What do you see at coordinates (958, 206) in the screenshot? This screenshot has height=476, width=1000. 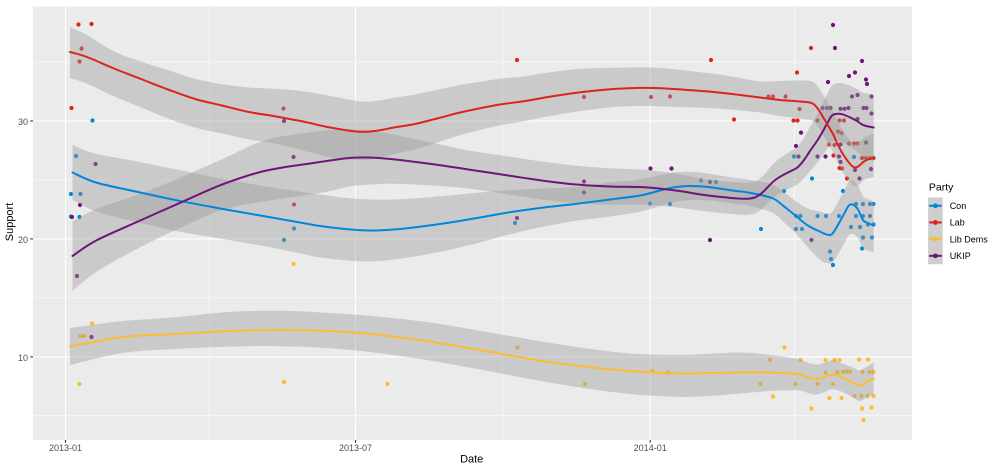 I see `svg-text: Con` at bounding box center [958, 206].